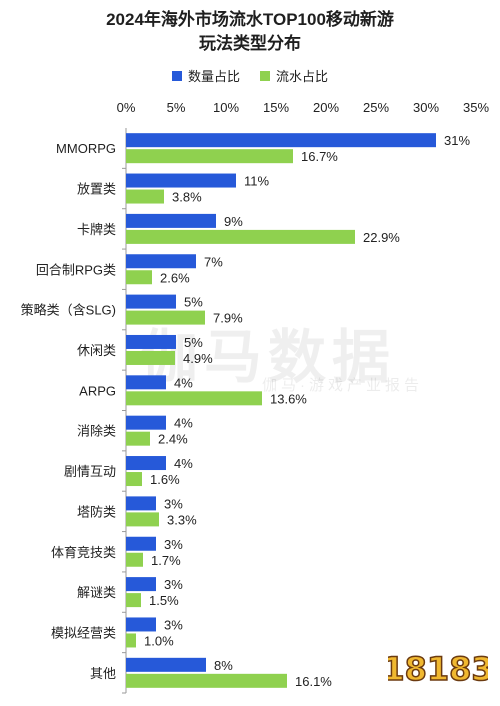  I want to click on legend-swatch-count, so click(176, 75).